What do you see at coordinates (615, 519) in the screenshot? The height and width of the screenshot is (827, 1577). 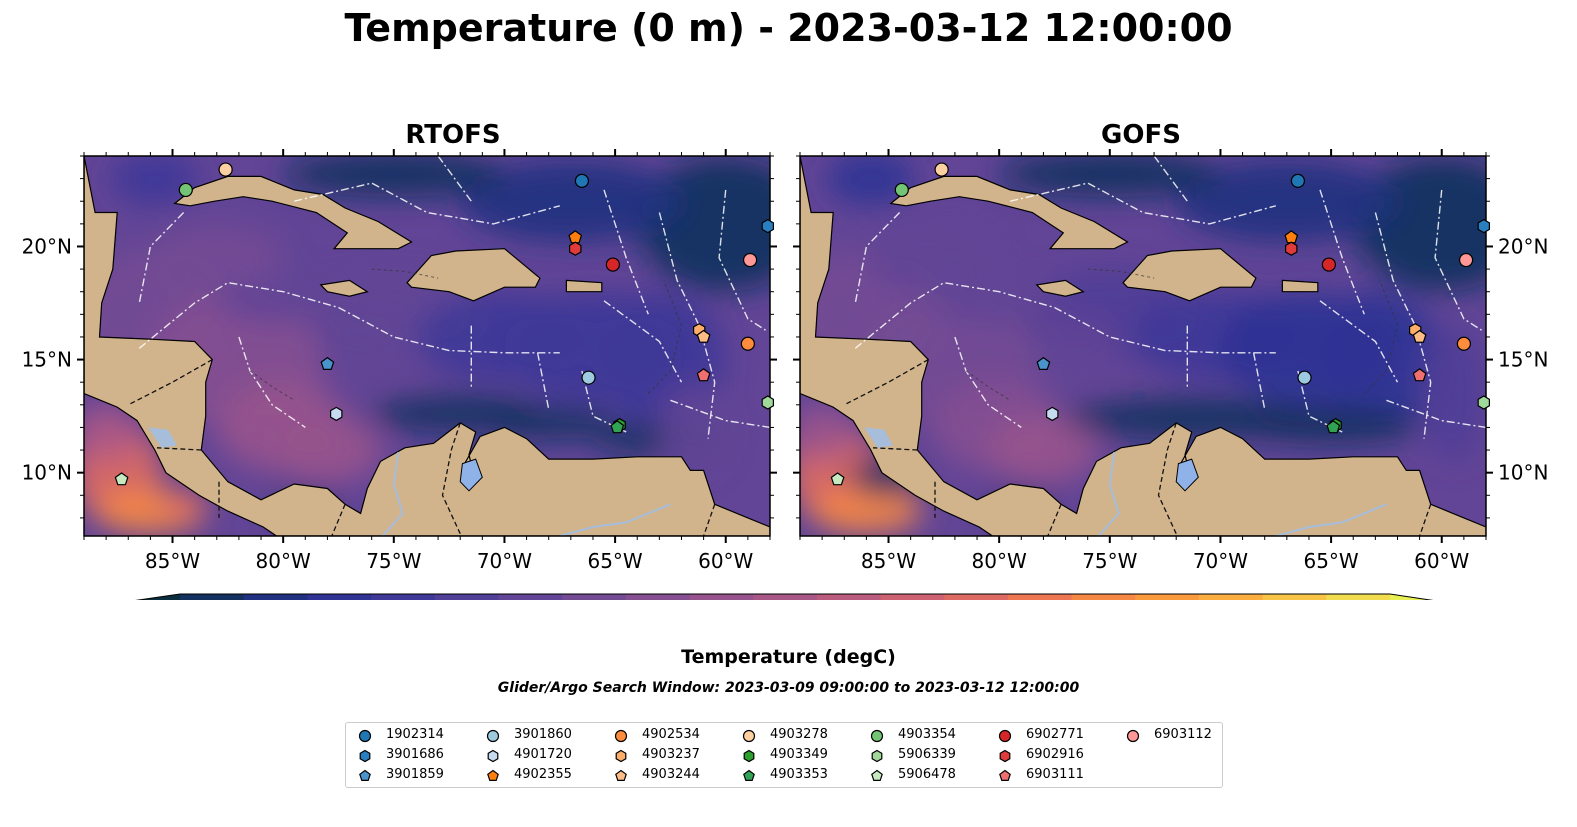 I see `river` at bounding box center [615, 519].